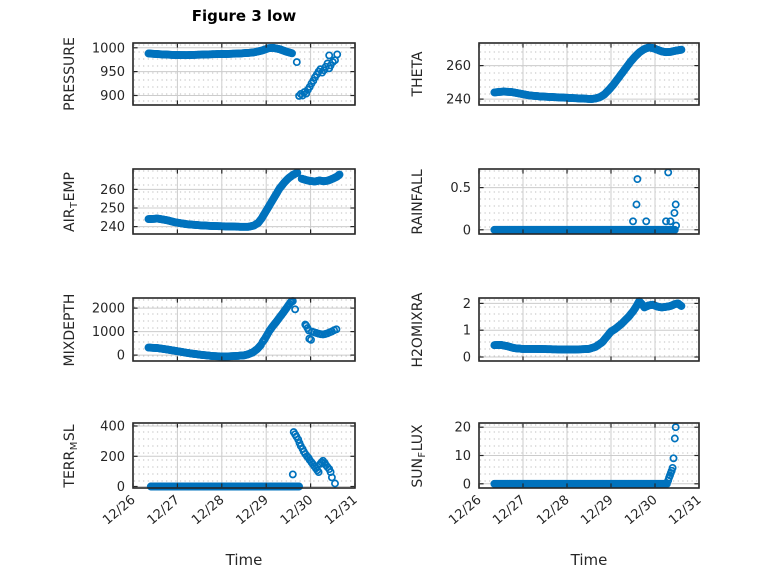 This screenshot has width=778, height=583. I want to click on y-tick-labels: 900 950 1000, so click(108, 72).